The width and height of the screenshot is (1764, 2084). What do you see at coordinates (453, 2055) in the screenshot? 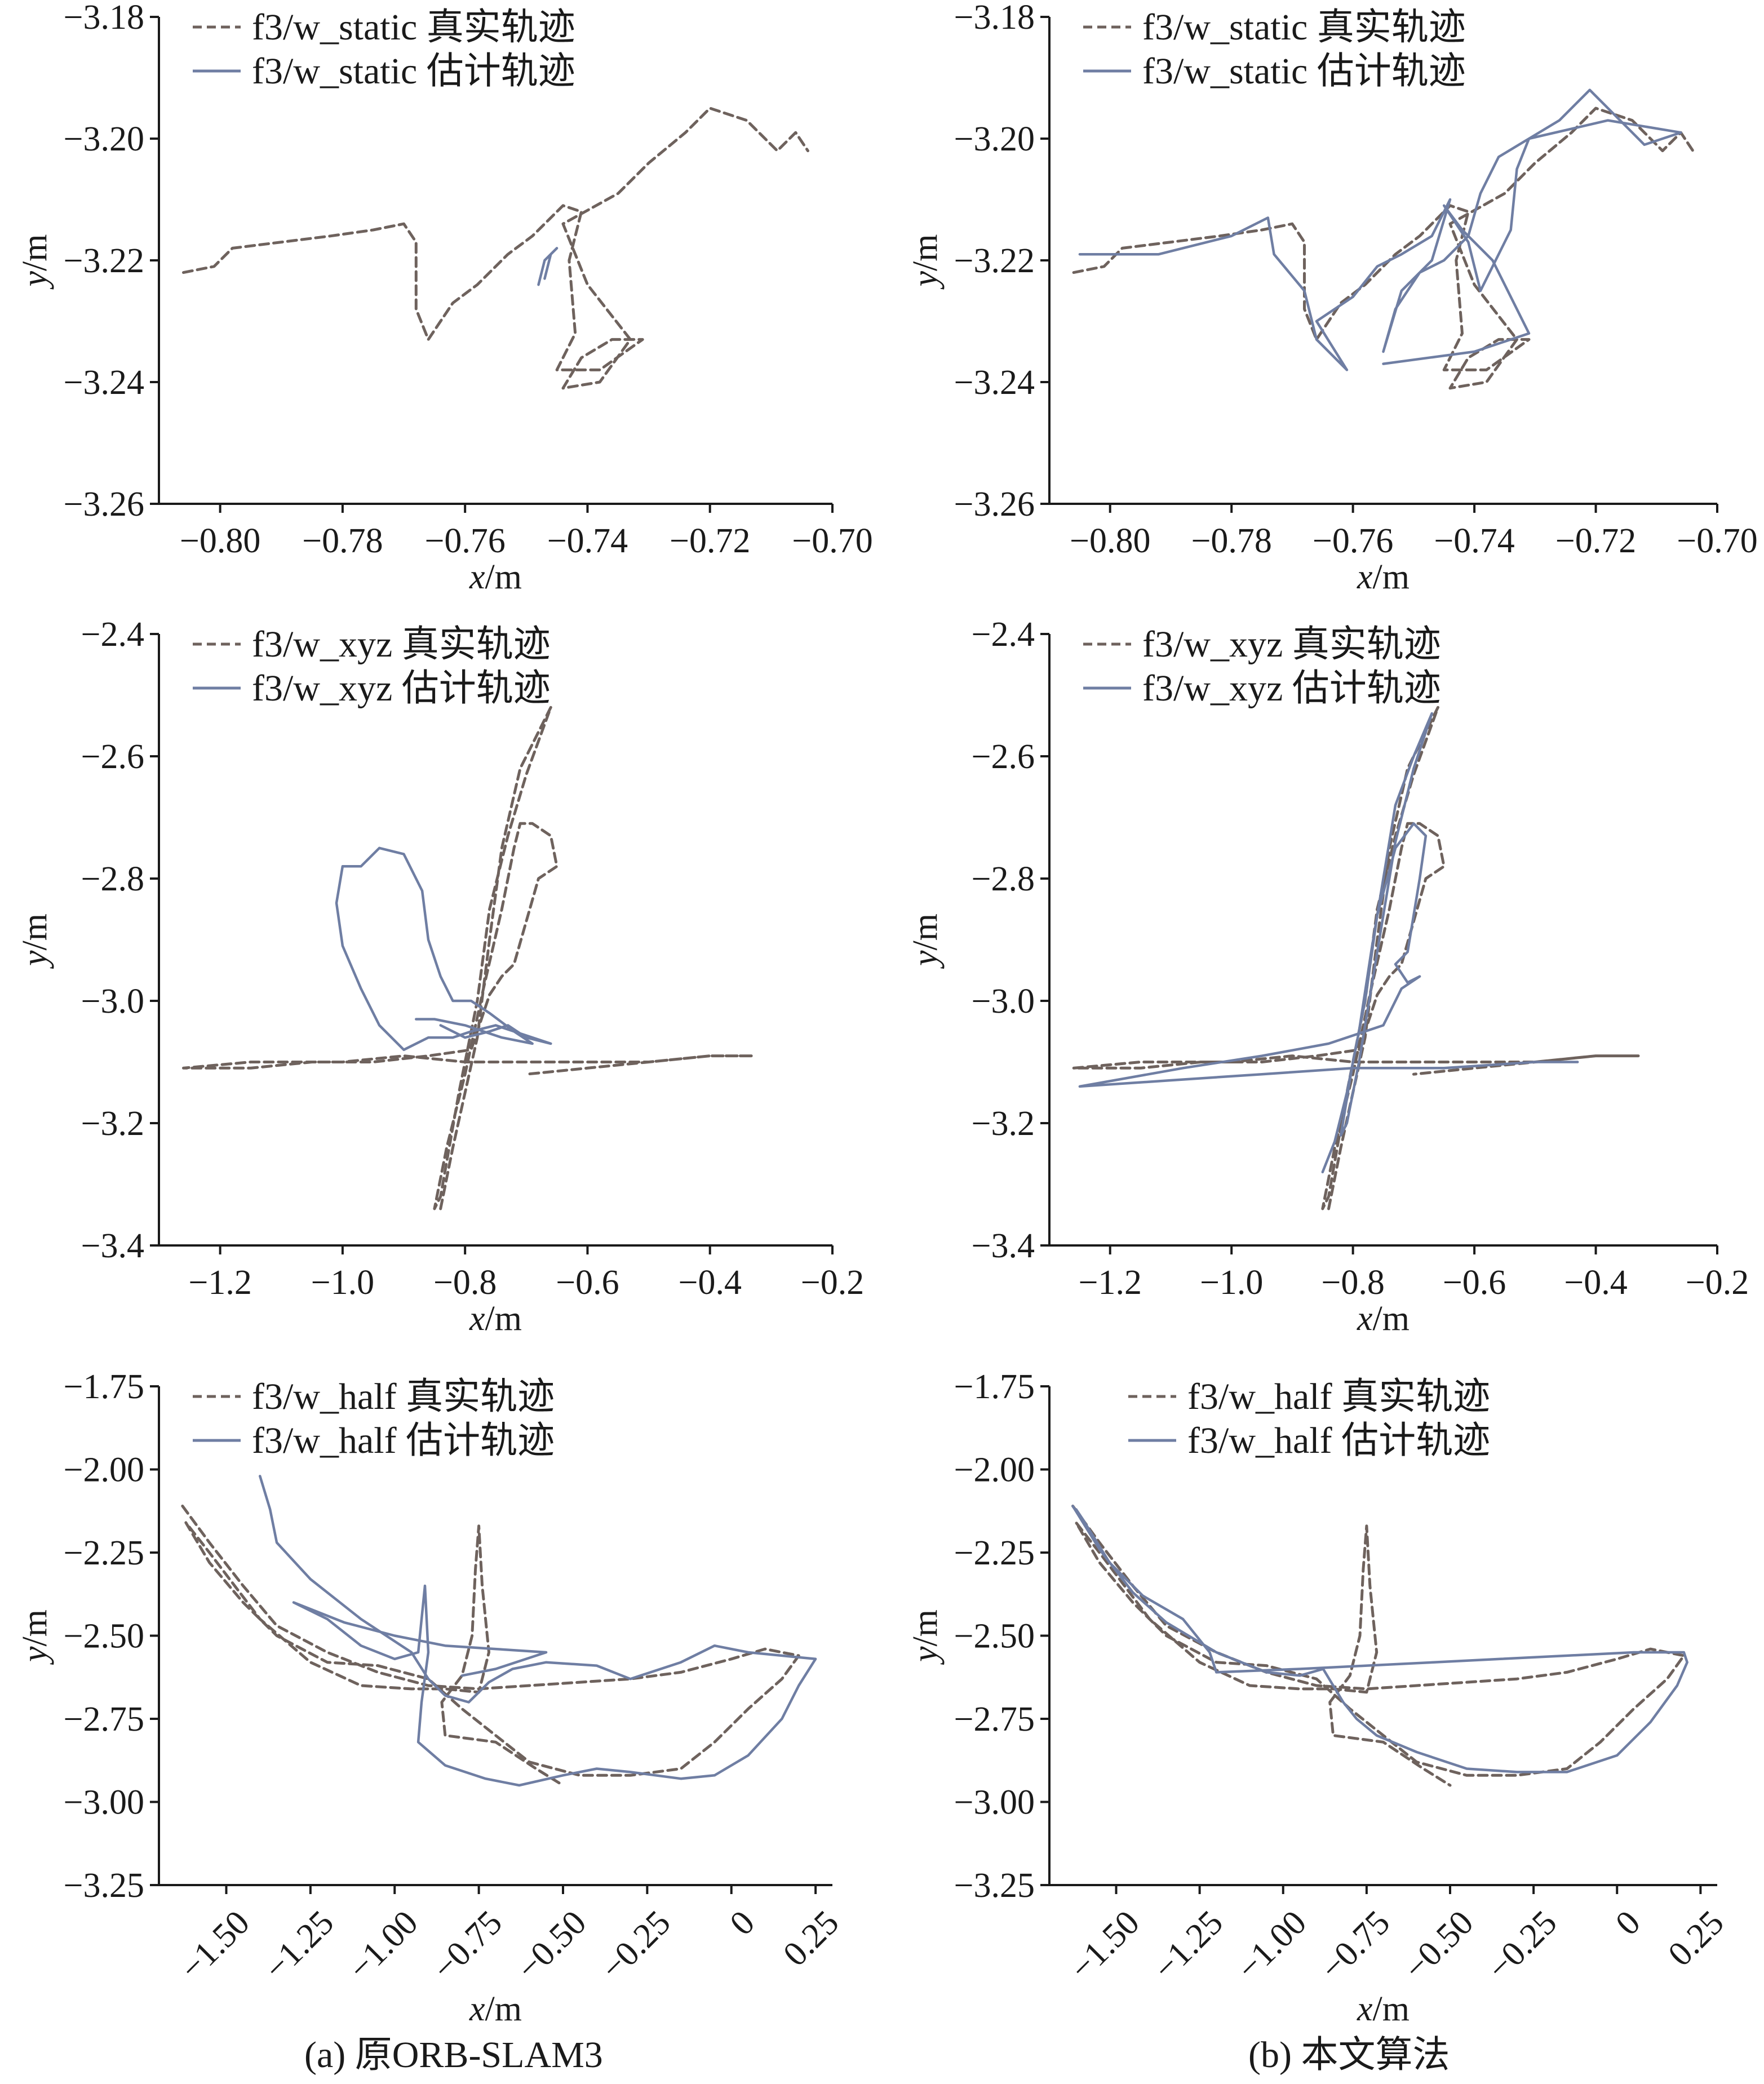
I see `caption-left: (a) 原ORB-SLAM3` at bounding box center [453, 2055].